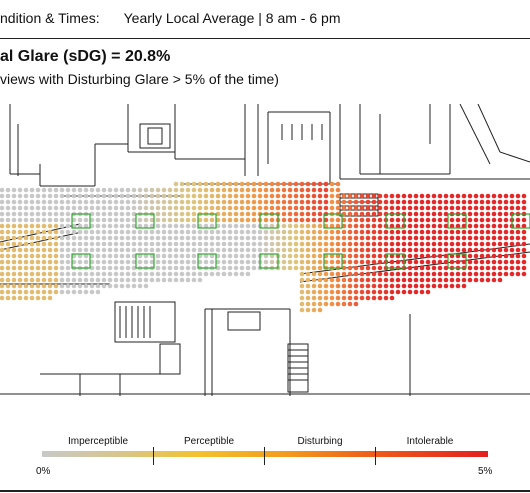 The image size is (530, 493). What do you see at coordinates (265, 491) in the screenshot?
I see `footer-rule` at bounding box center [265, 491].